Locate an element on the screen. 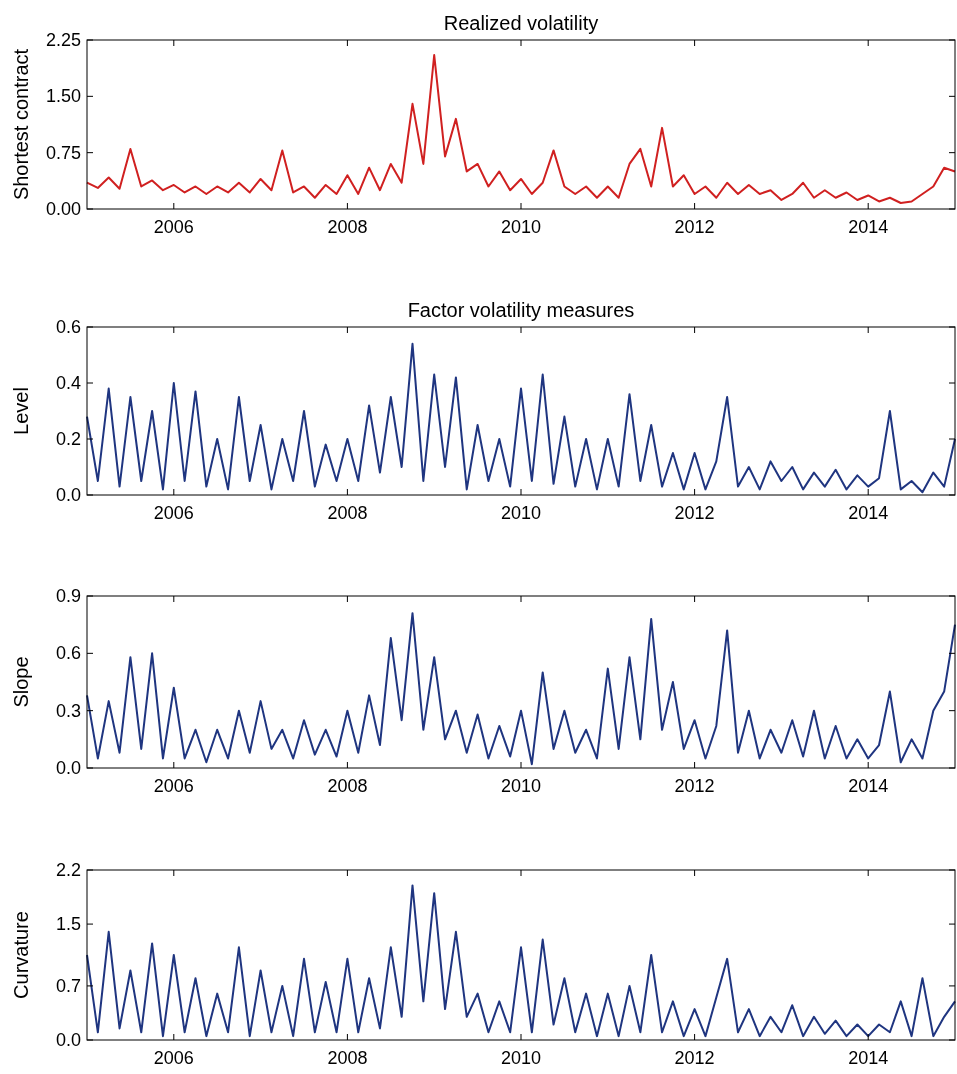 The height and width of the screenshot is (1074, 957). y-axis-title: Slope is located at coordinates (21, 682).